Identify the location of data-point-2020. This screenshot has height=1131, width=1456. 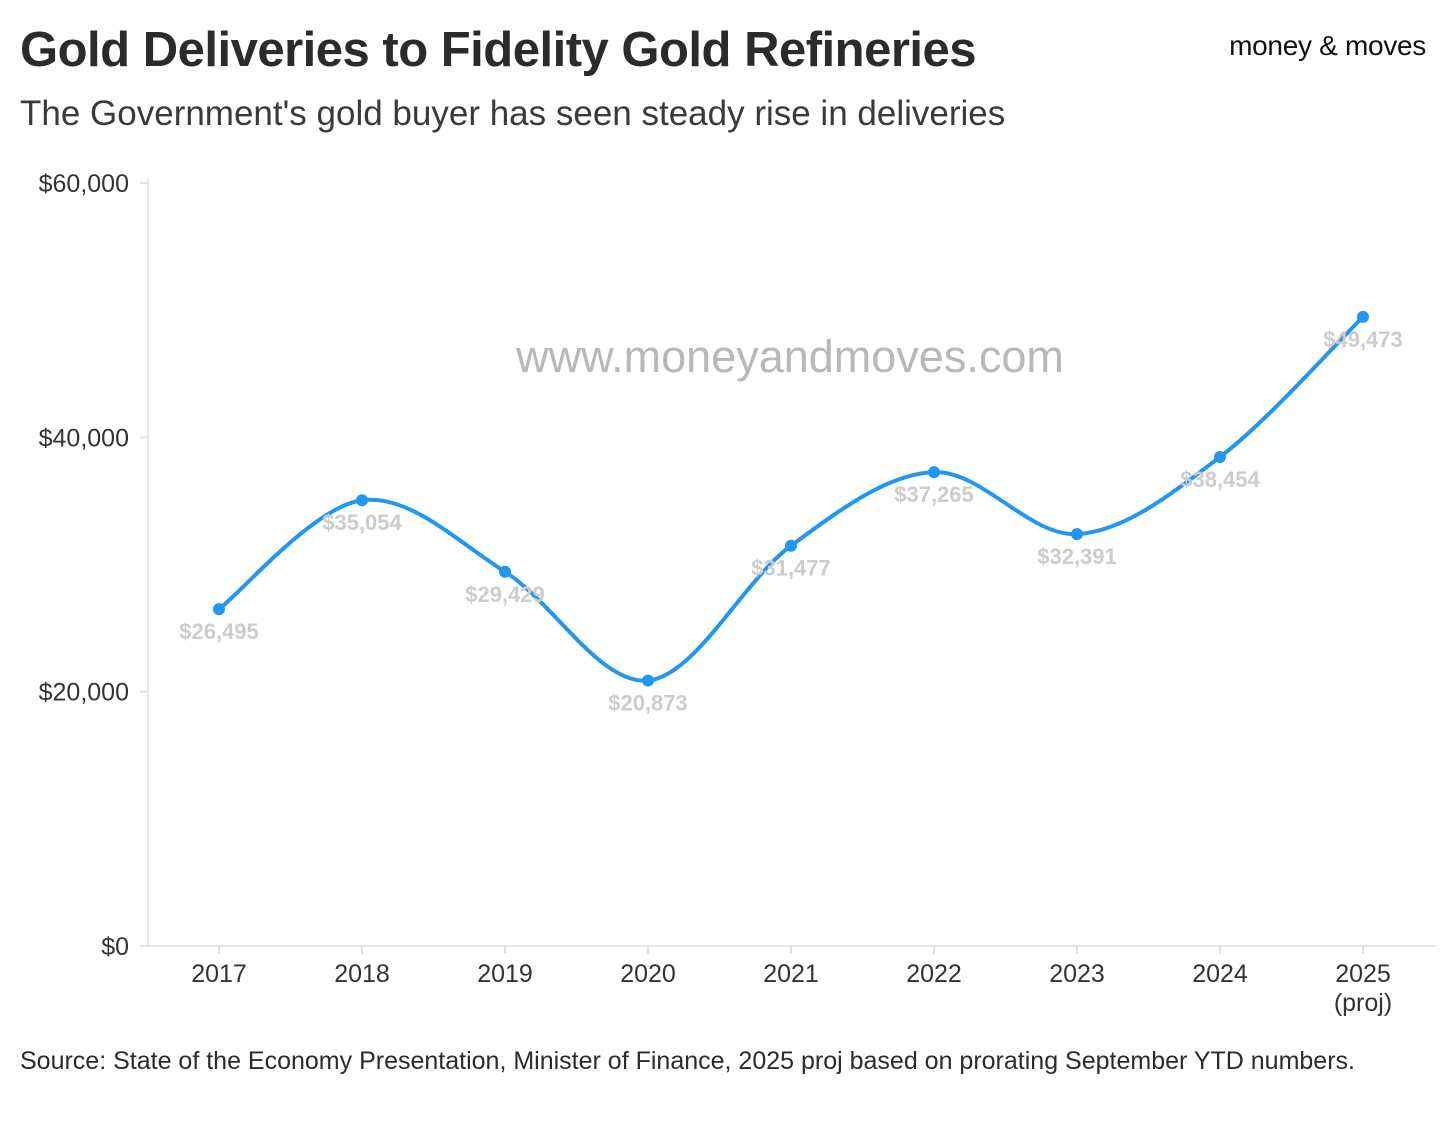
(648, 680).